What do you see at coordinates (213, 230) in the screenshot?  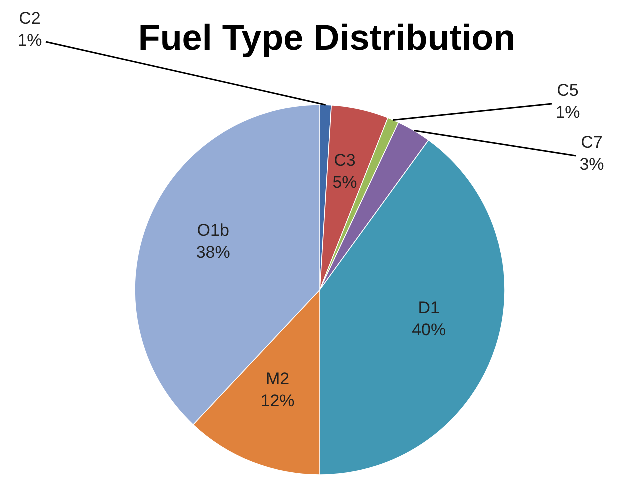 I see `slice-label: O1b` at bounding box center [213, 230].